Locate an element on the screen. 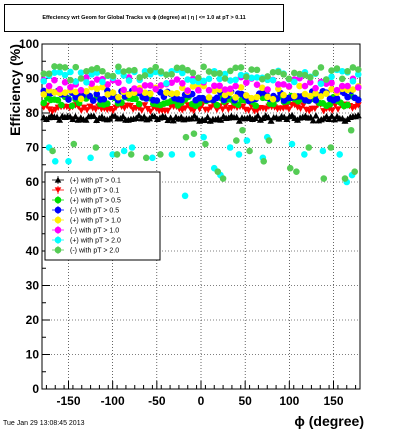  x-tick-label: -50 is located at coordinates (157, 401).